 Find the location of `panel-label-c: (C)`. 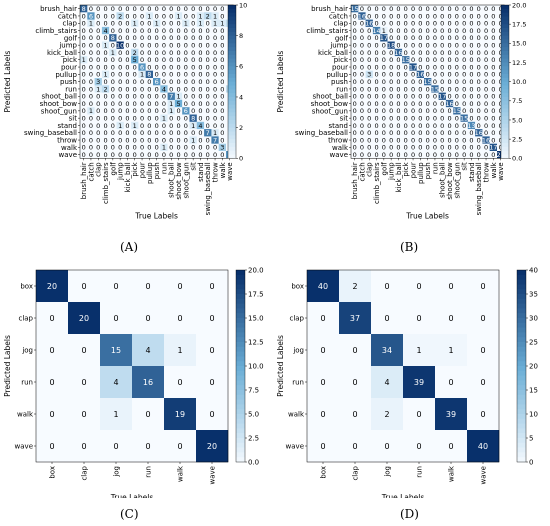

panel-label-c: (C) is located at coordinates (129, 514).